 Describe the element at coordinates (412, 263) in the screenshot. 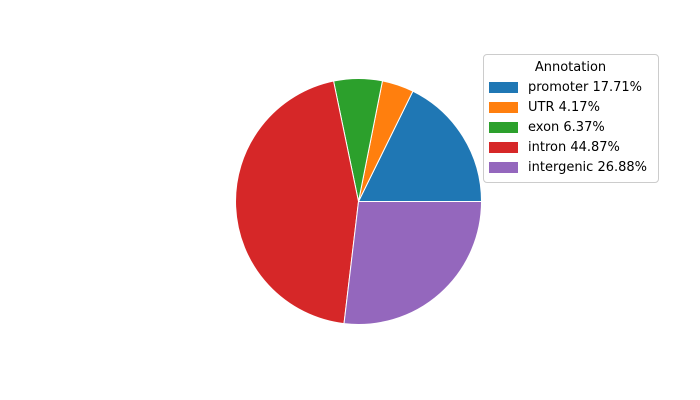

I see `pie-slice-intergenic` at that location.